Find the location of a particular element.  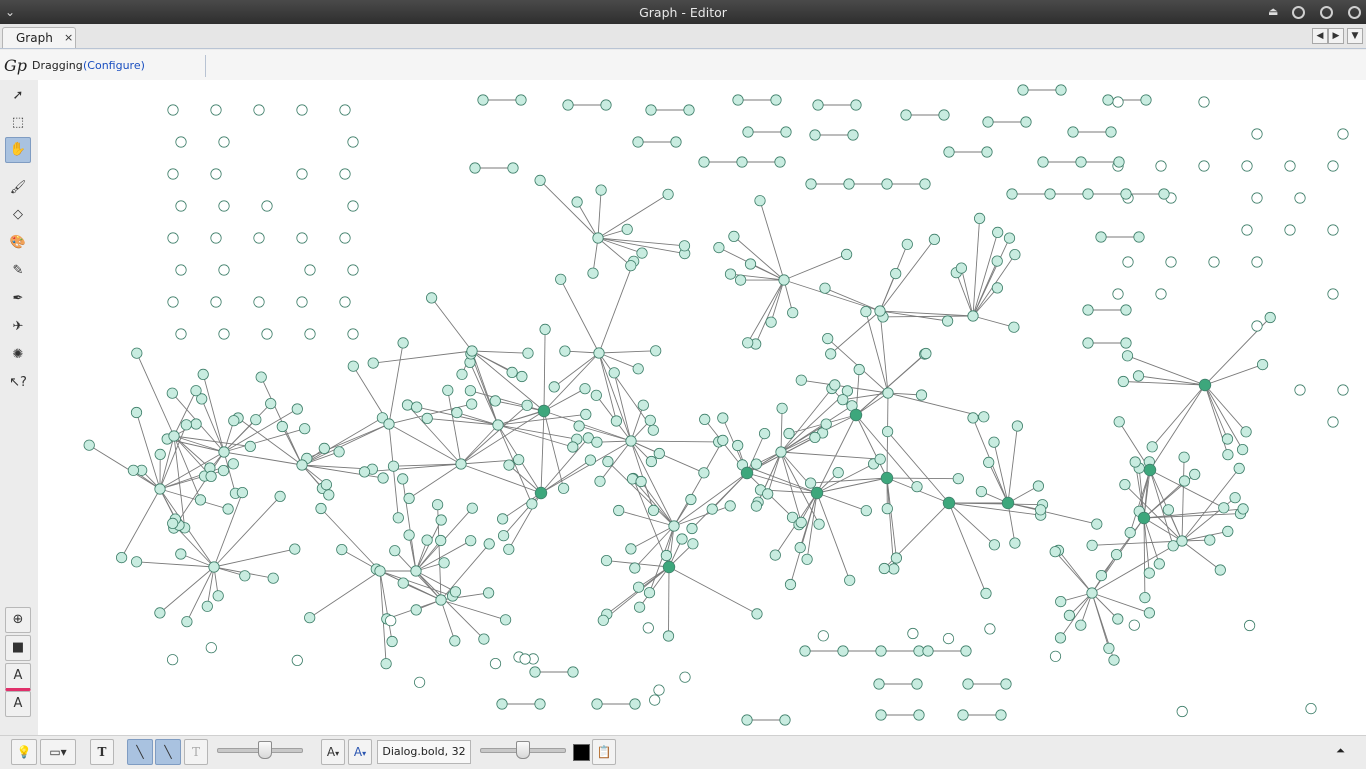

background-color-icon: ■ is located at coordinates (18, 648).